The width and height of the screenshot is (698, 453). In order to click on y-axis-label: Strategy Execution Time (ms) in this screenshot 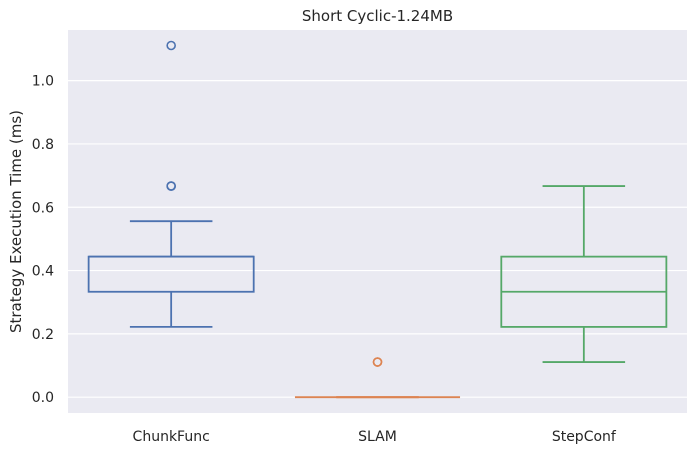, I will do `click(16, 221)`.